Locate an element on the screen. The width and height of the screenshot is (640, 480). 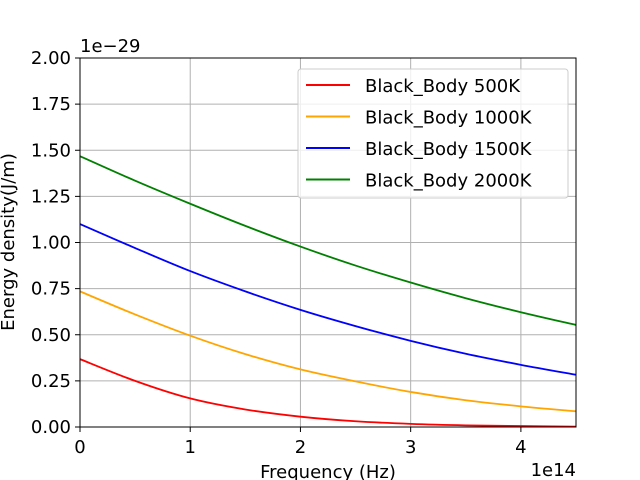
legend-label-2: Black_Body 1500K is located at coordinates (449, 149).